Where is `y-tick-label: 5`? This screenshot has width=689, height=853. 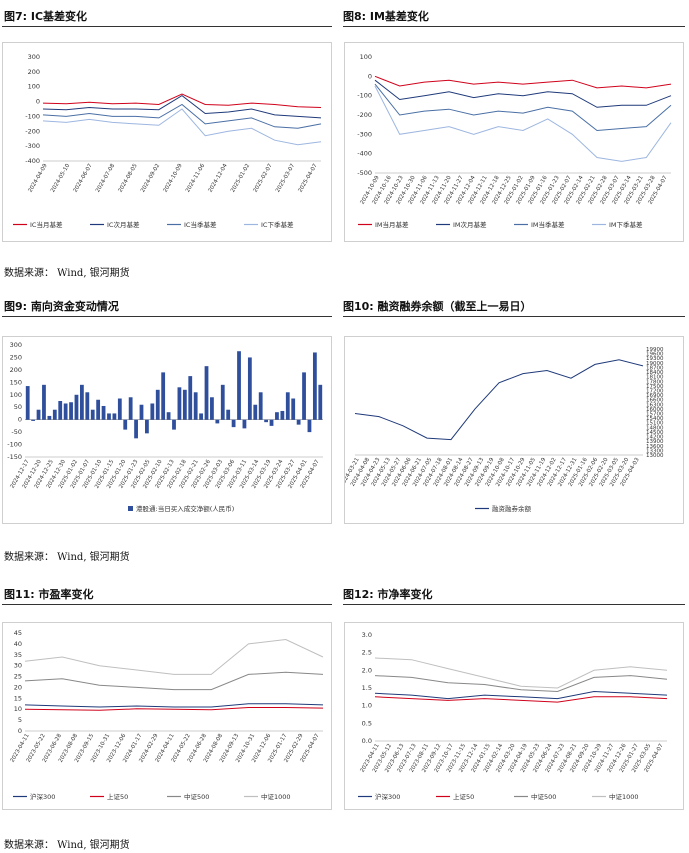
y-tick-label: 5 is located at coordinates (20, 720).